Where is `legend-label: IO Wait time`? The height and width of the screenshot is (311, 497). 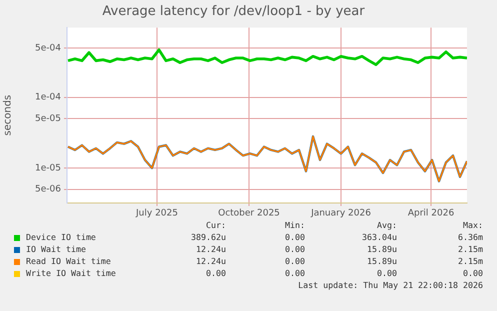
legend-label: IO Wait time is located at coordinates (56, 249).